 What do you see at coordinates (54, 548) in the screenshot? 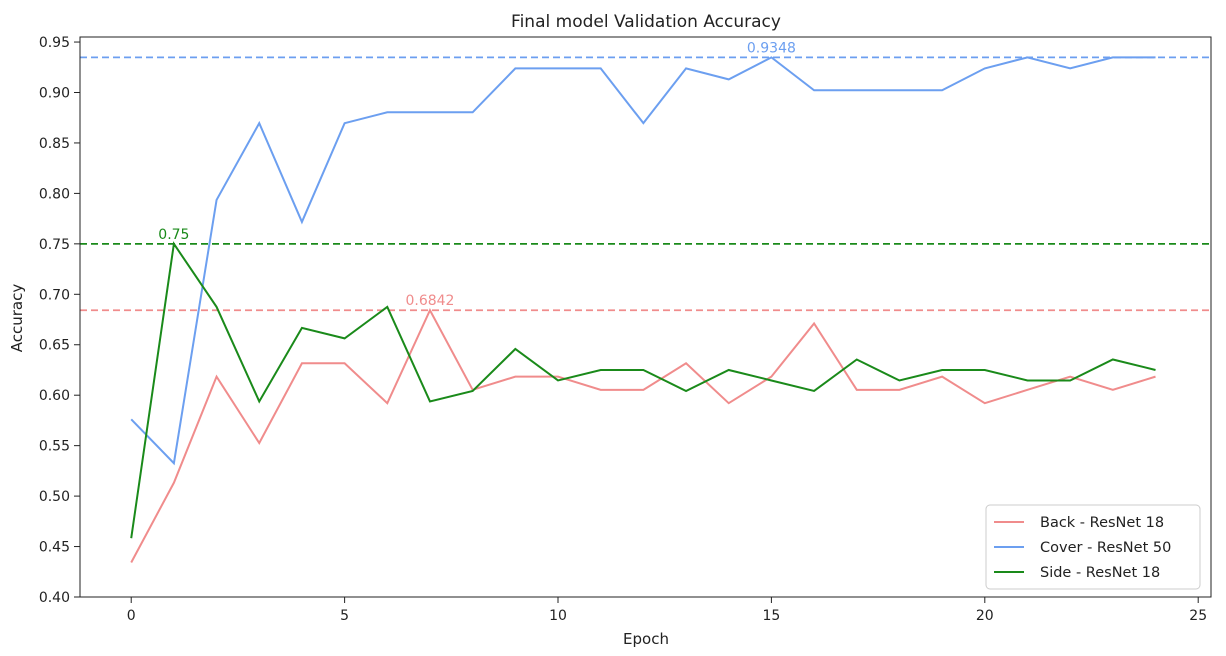
I see `y-tick-label-1: 0.45` at bounding box center [54, 548].